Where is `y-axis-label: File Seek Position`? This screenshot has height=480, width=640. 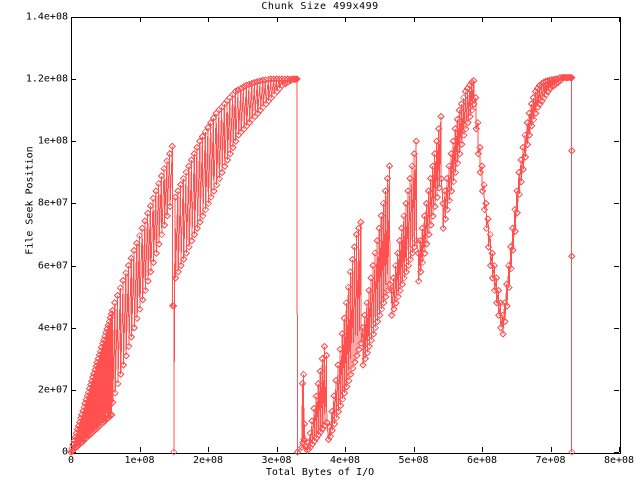
y-axis-label: File Seek Position is located at coordinates (30, 200).